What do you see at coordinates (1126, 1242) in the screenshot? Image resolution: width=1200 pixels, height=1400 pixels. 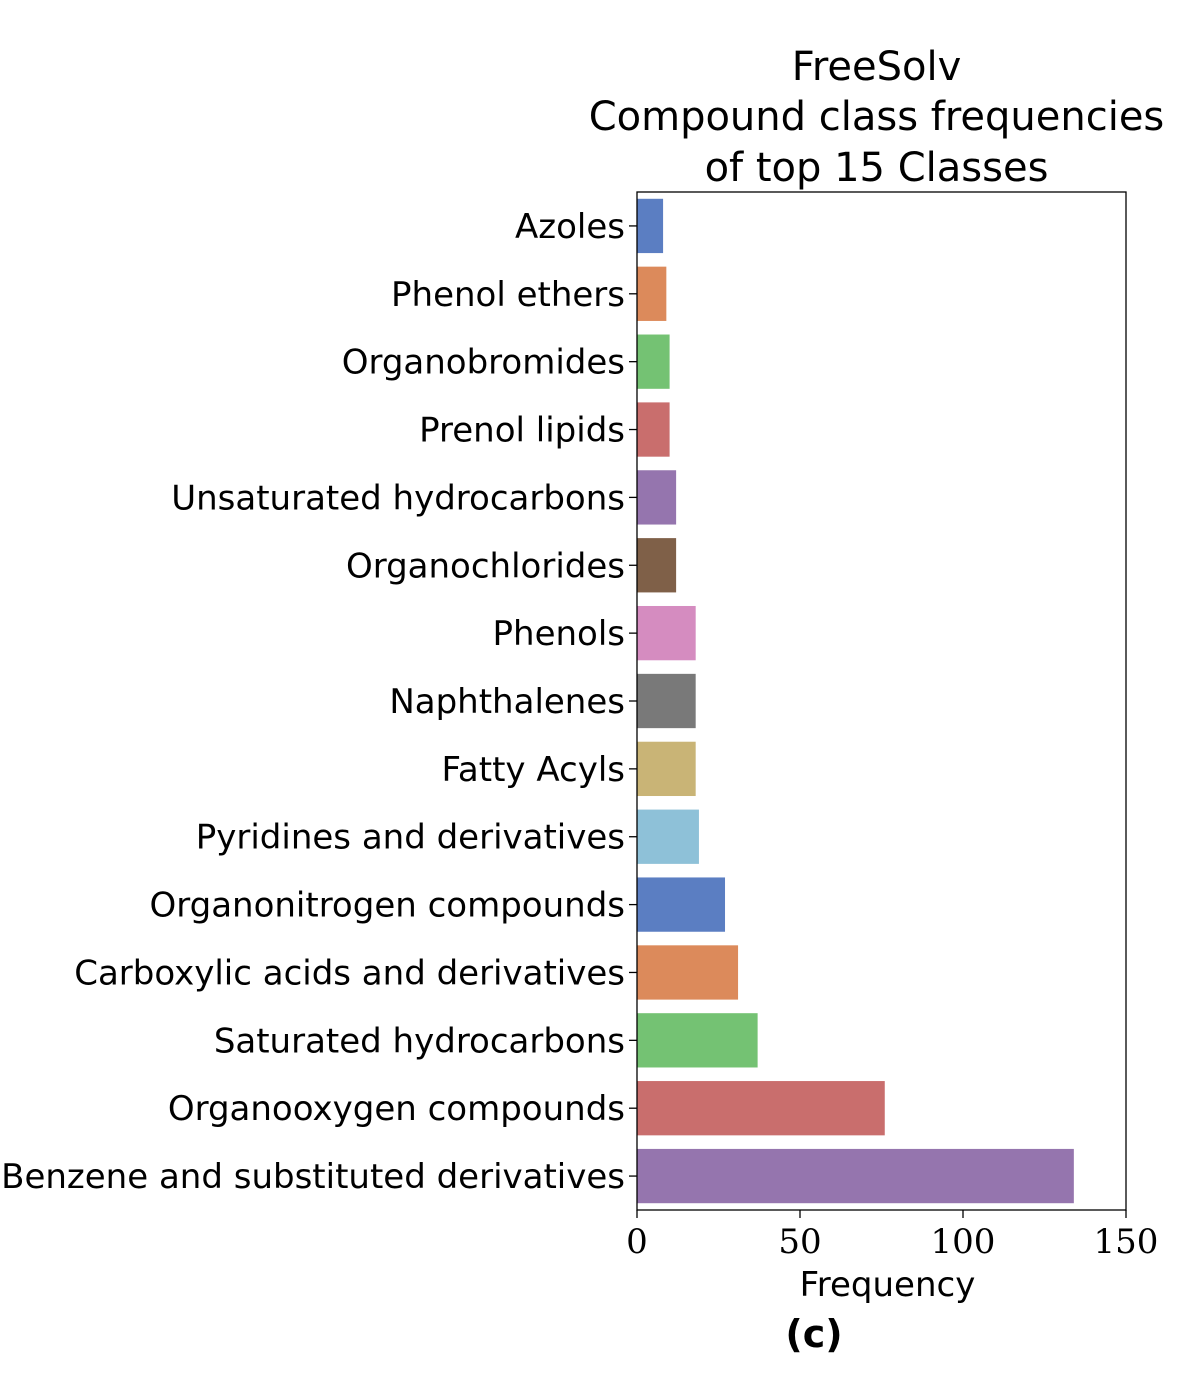 I see `x-tick-label: 150` at bounding box center [1126, 1242].